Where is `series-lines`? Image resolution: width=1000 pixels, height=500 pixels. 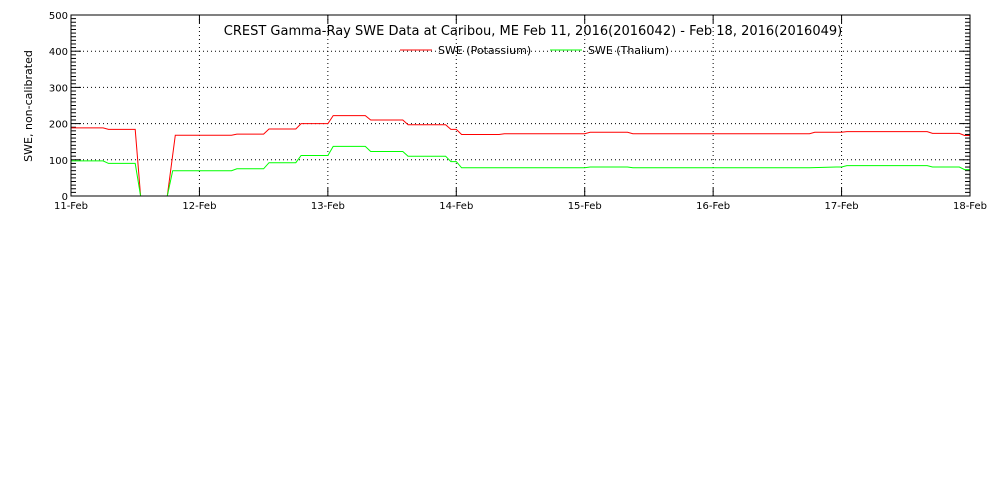
series-lines is located at coordinates (520, 156).